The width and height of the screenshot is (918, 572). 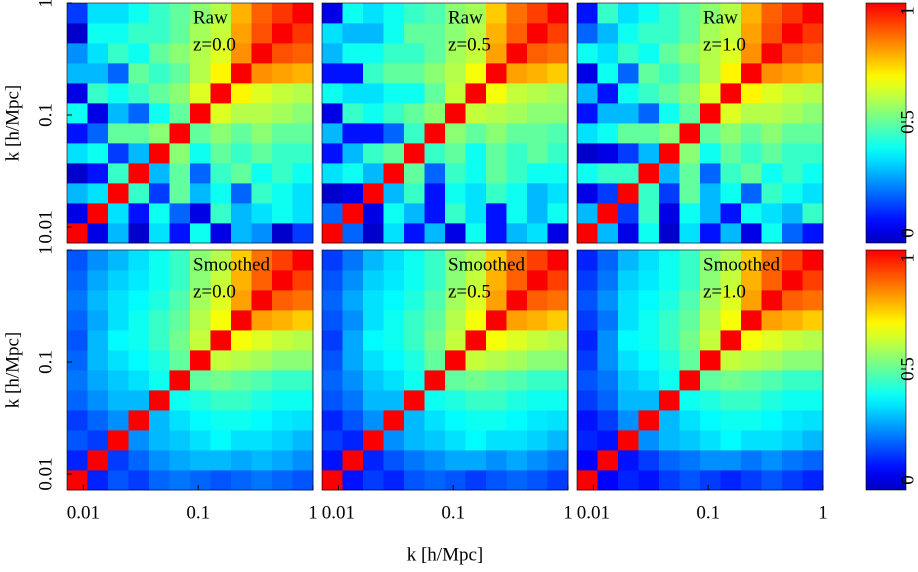 I want to click on y-tick-label: 0.01, so click(x=45, y=226).